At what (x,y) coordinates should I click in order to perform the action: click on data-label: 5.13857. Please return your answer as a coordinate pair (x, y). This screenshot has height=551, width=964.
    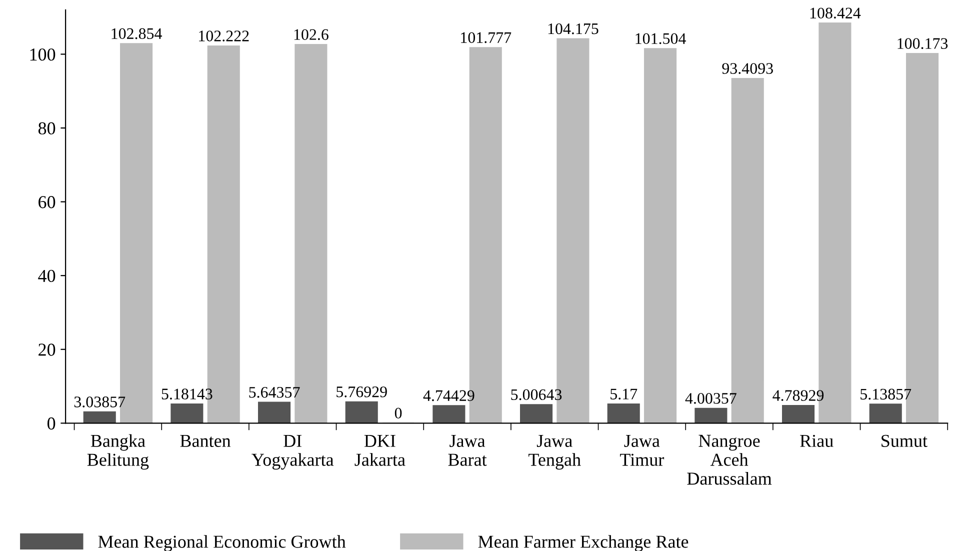
    Looking at the image, I should click on (886, 394).